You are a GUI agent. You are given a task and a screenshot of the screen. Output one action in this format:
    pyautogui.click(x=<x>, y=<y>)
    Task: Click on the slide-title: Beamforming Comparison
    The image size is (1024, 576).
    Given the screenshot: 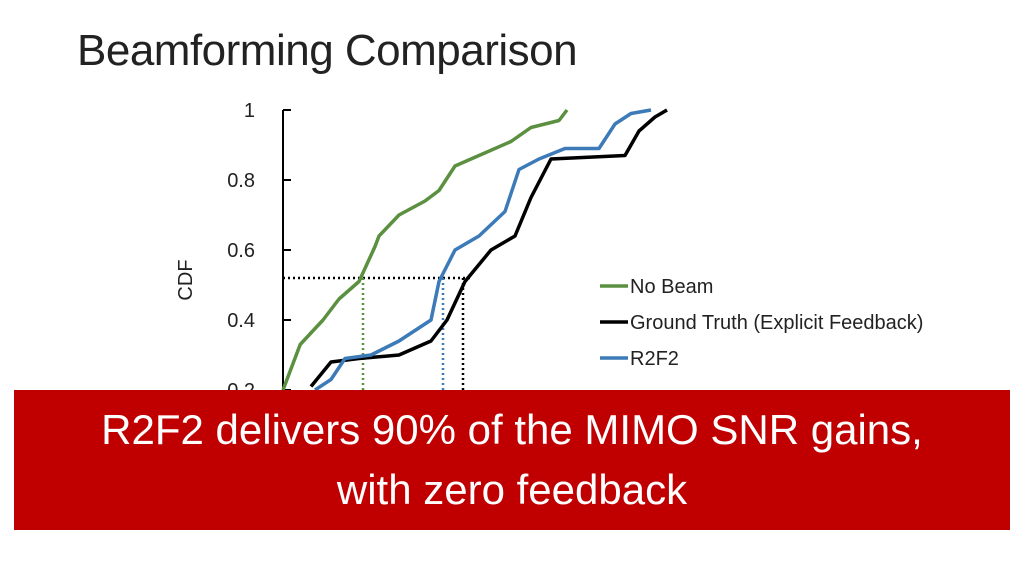 What is the action you would take?
    pyautogui.click(x=327, y=50)
    